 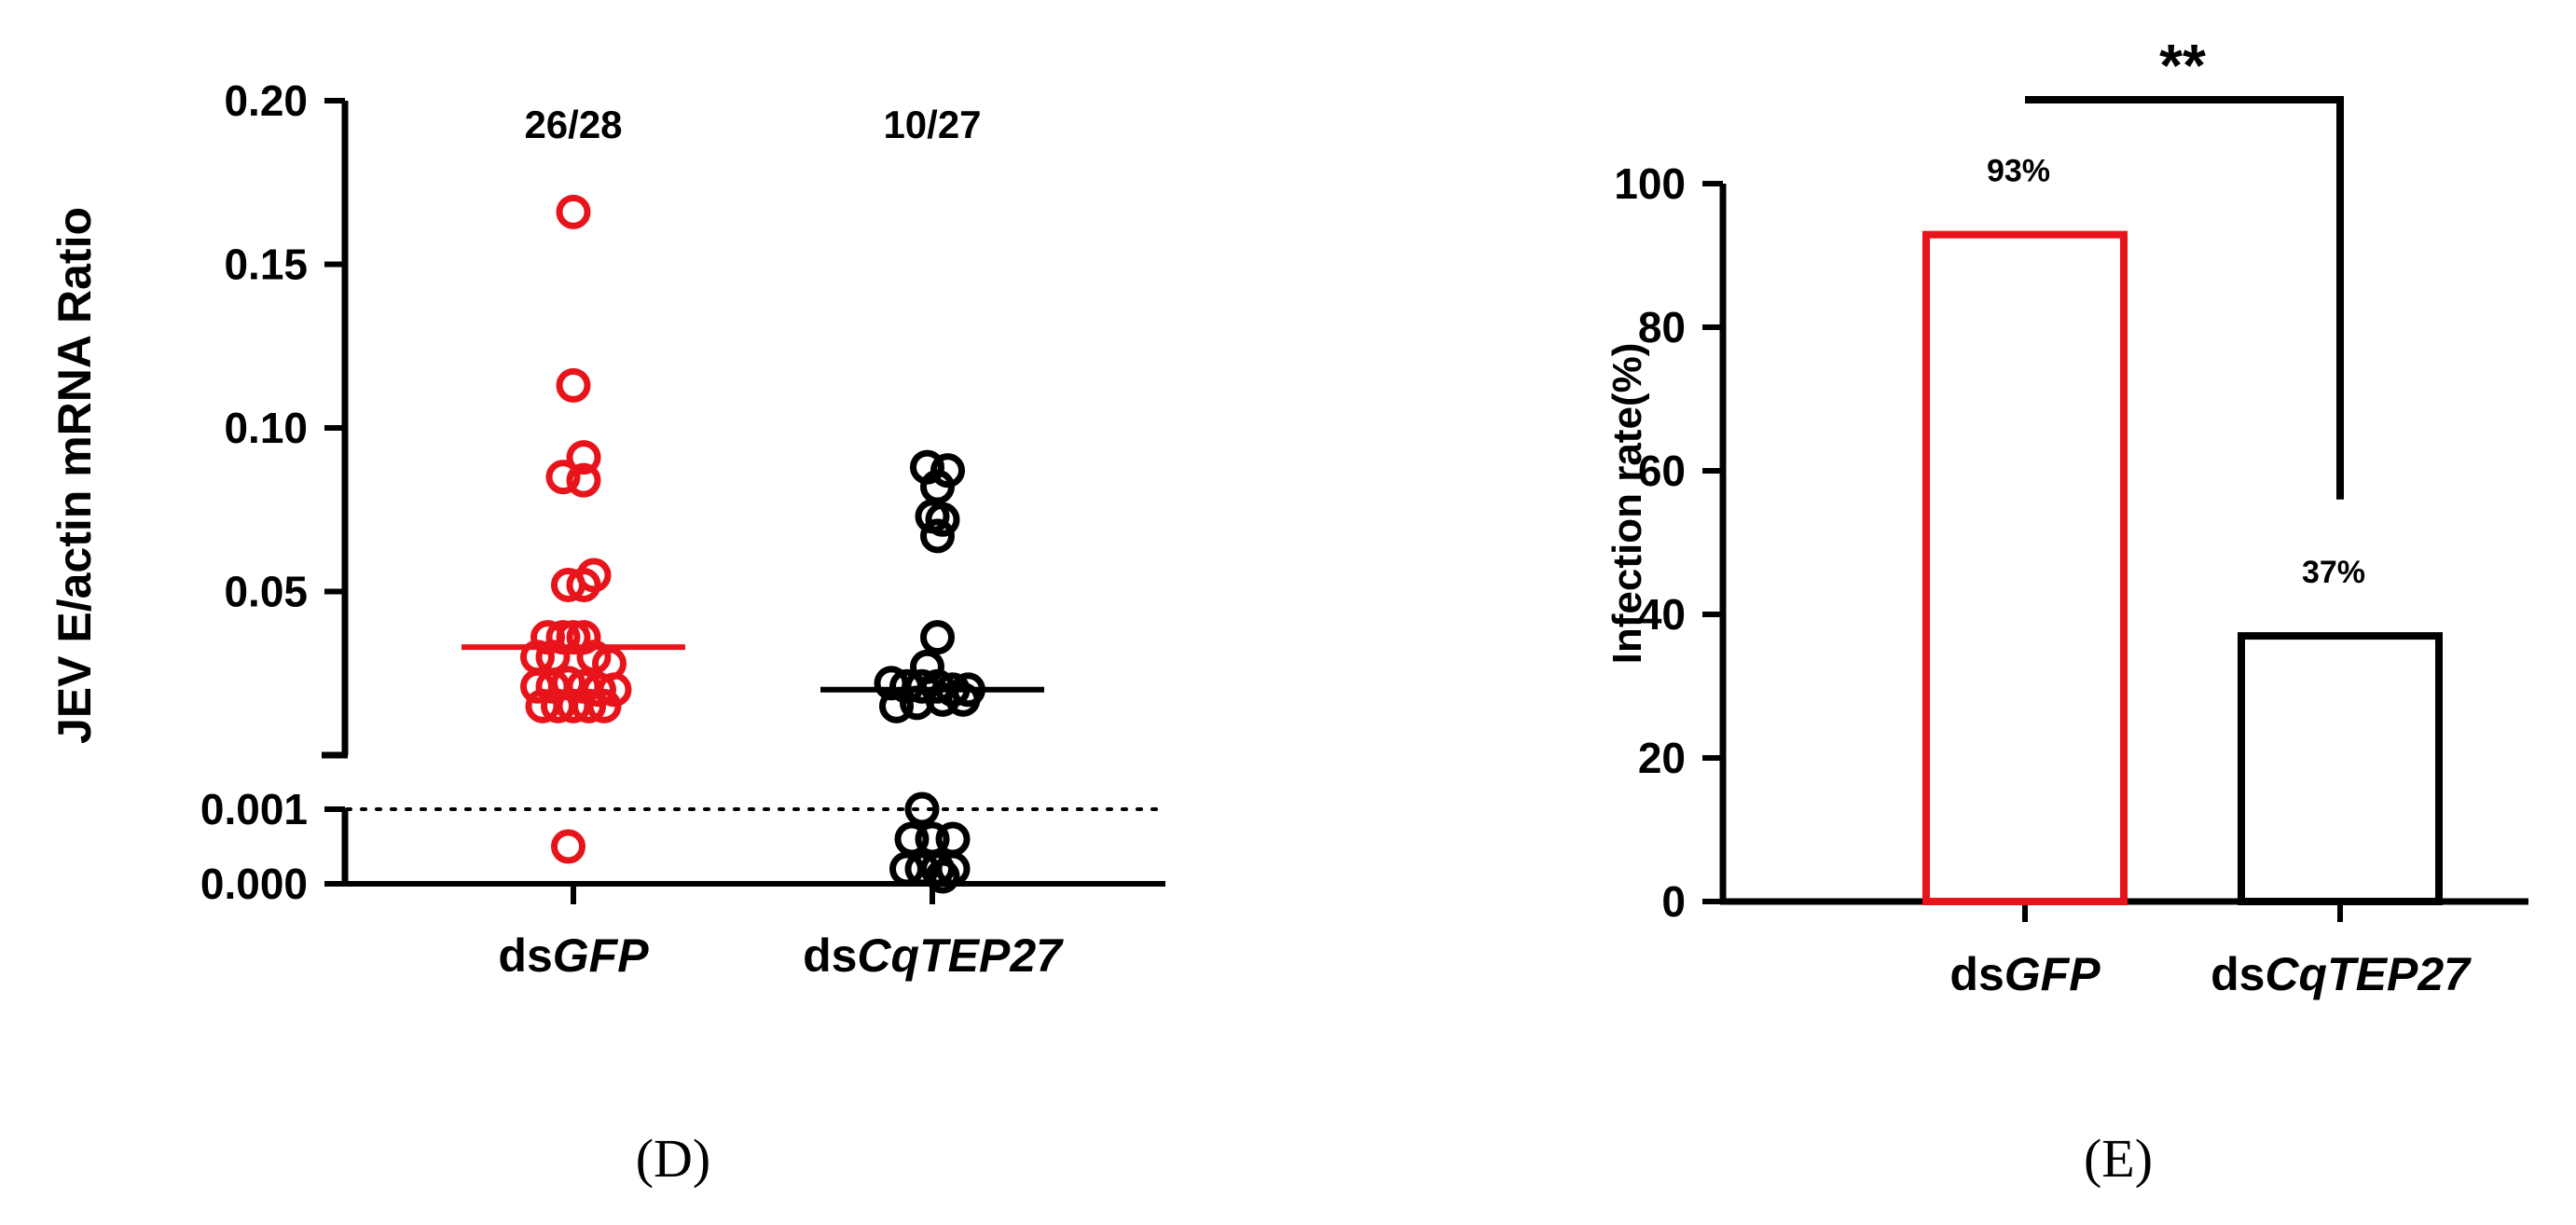 What do you see at coordinates (2025, 974) in the screenshot?
I see `e-category-label: dsGFP` at bounding box center [2025, 974].